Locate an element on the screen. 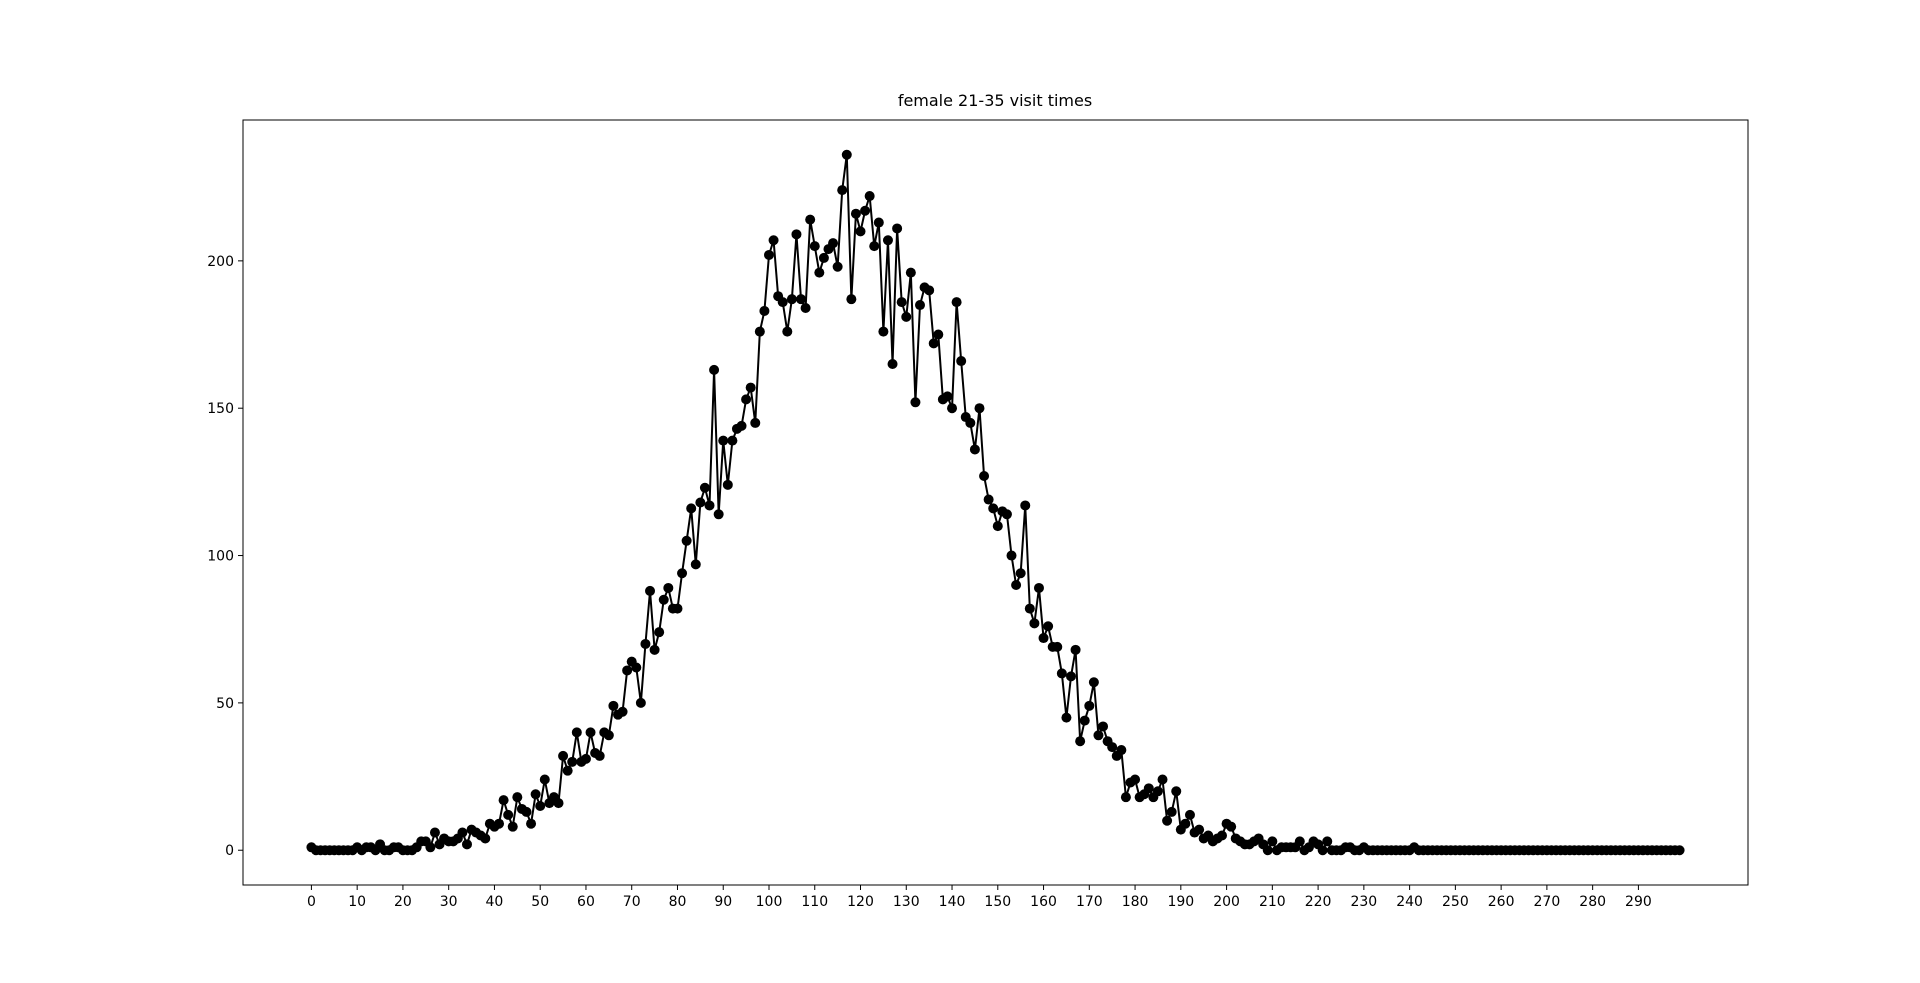 The width and height of the screenshot is (1920, 983). x-tick-label: 230 is located at coordinates (1363, 902).